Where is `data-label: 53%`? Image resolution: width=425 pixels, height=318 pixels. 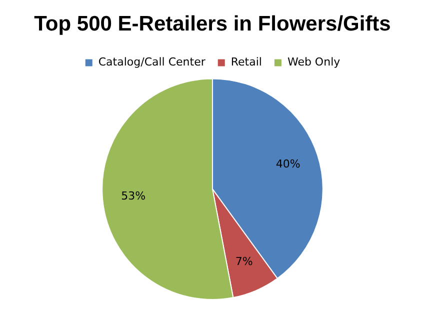
data-label: 53% is located at coordinates (133, 195).